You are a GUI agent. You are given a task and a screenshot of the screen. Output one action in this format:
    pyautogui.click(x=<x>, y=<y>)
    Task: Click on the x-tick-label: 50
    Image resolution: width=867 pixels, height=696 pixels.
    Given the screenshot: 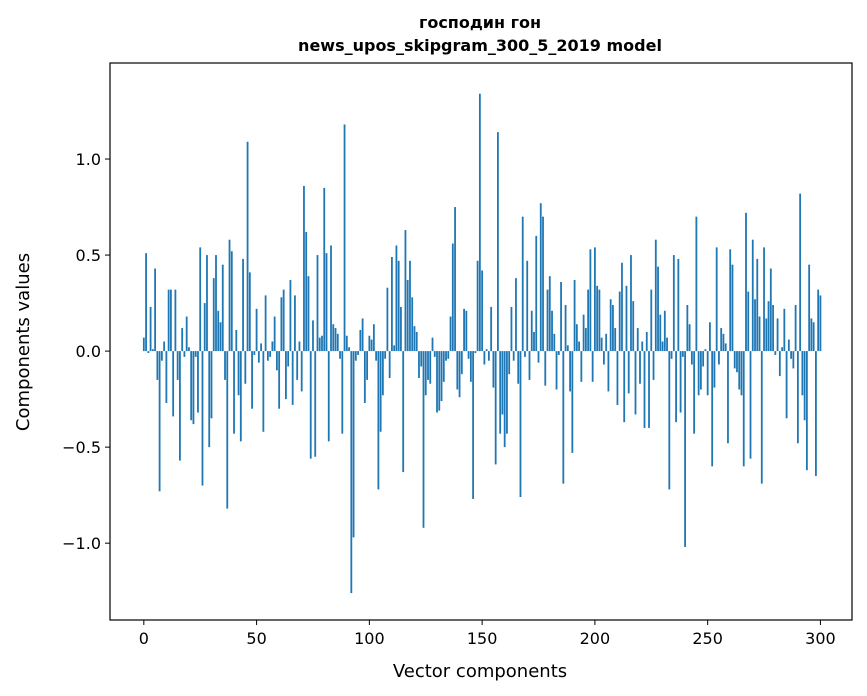 What is the action you would take?
    pyautogui.click(x=256, y=638)
    